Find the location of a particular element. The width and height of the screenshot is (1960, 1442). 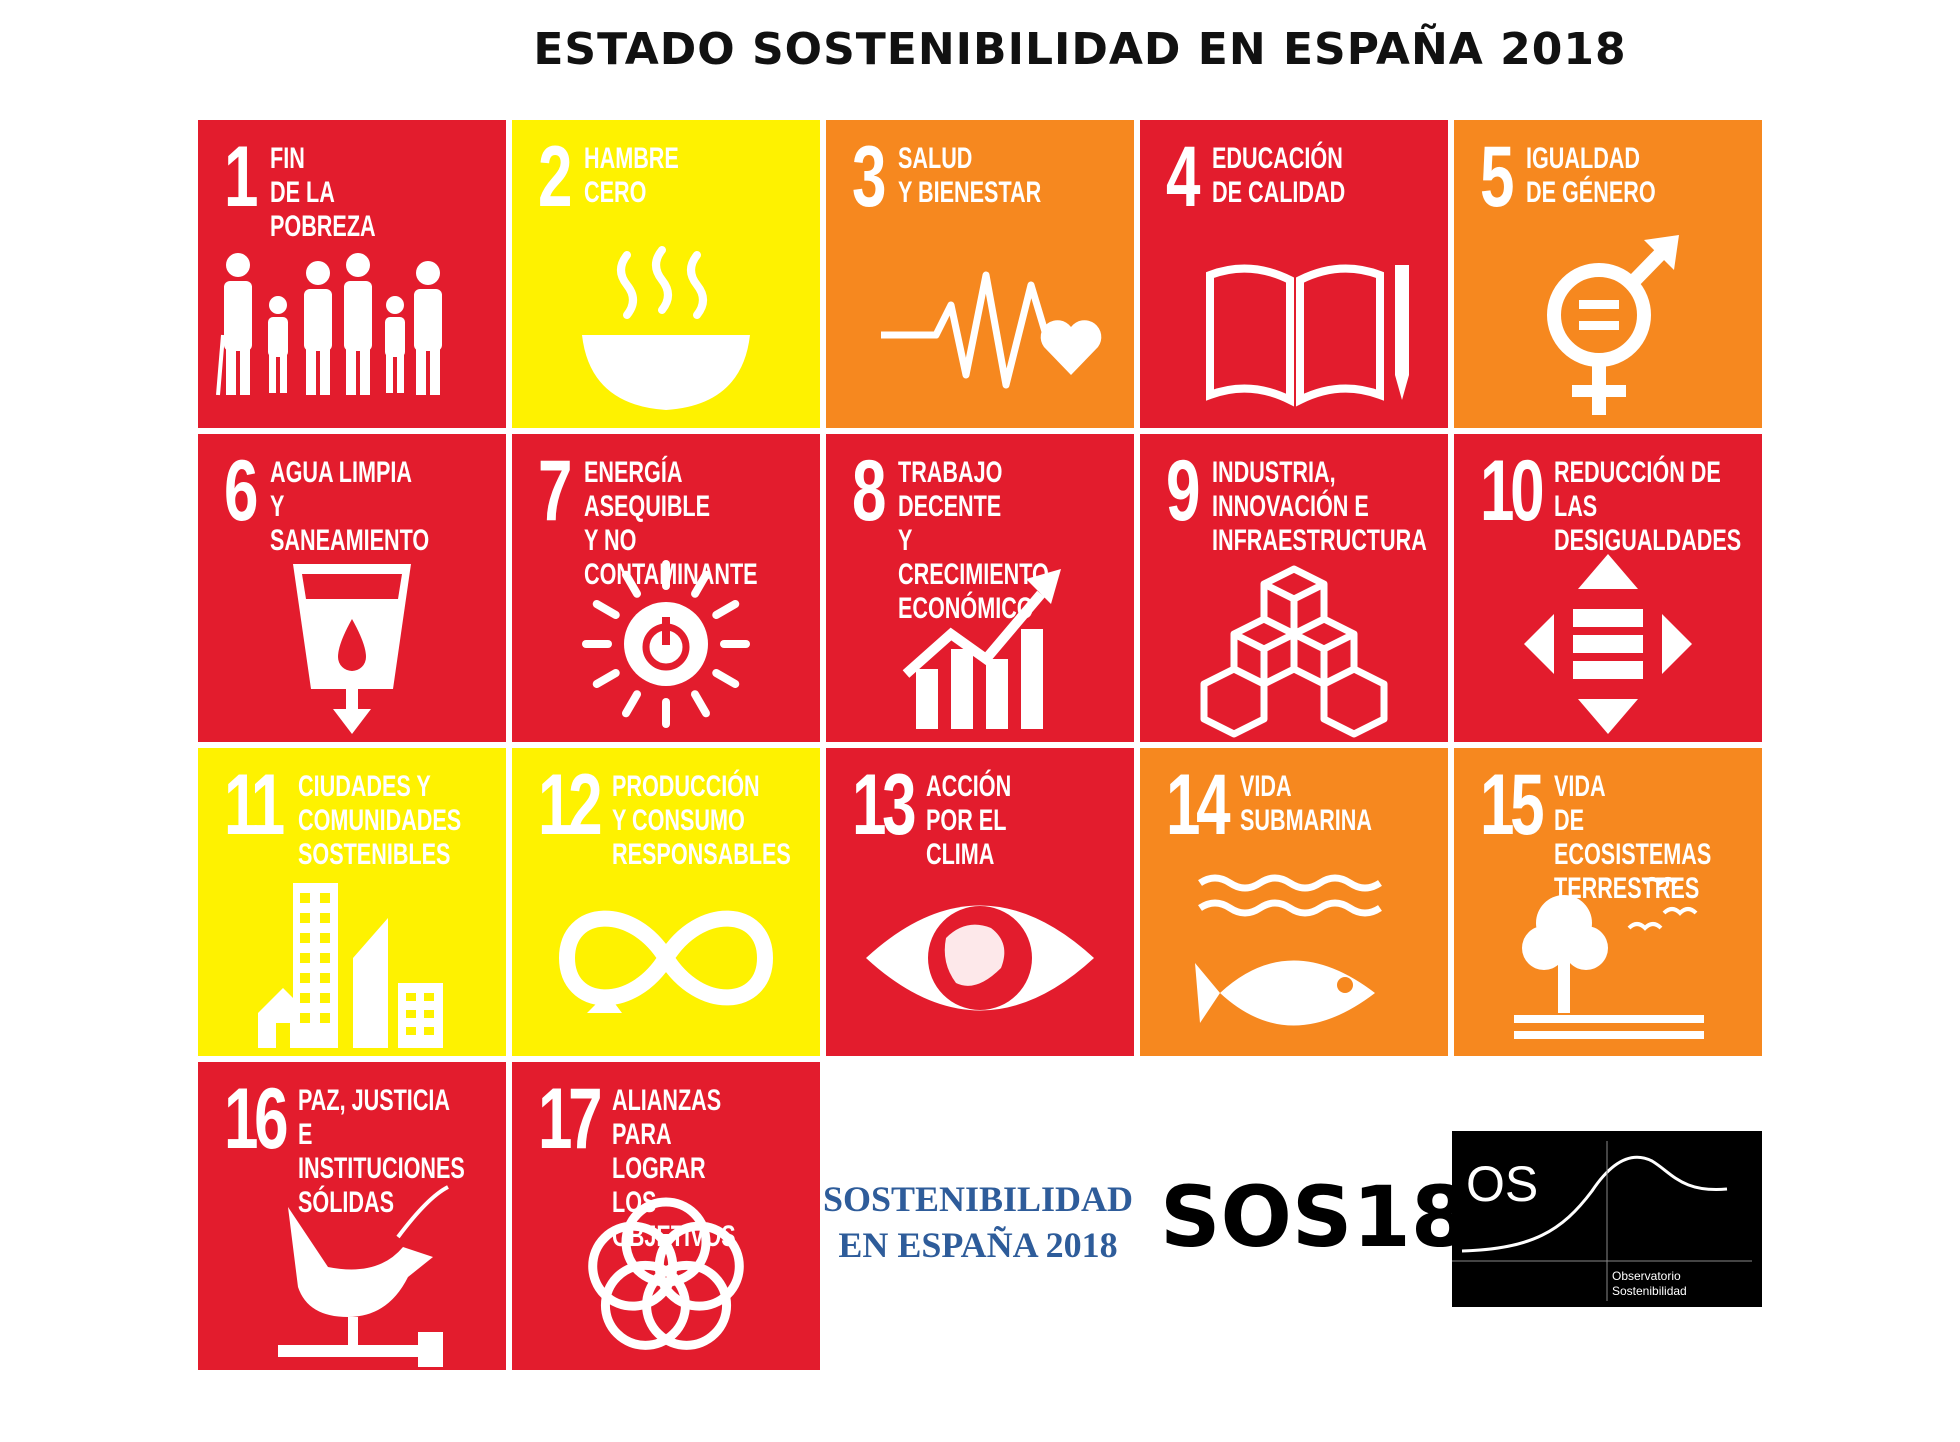

book-pencil-icon is located at coordinates (1294, 330).